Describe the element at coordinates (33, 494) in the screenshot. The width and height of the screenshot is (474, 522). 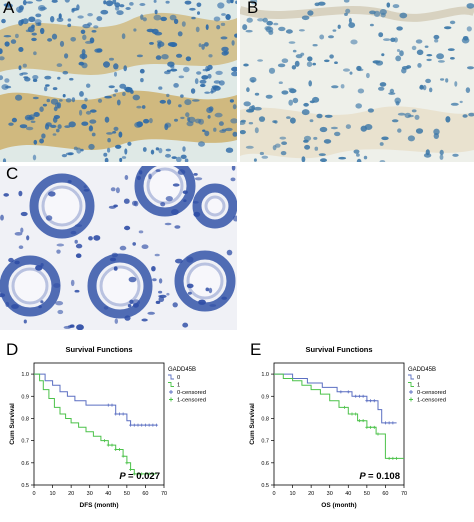
I see `x-tick-label: 0` at that location.